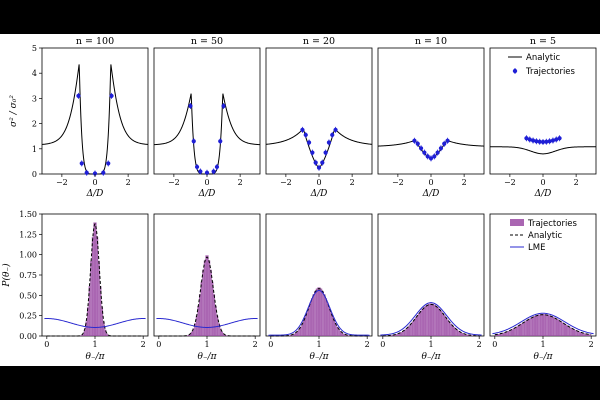 This screenshot has width=600, height=400. Describe the element at coordinates (34, 174) in the screenshot. I see `top-ytick-label: 0` at that location.